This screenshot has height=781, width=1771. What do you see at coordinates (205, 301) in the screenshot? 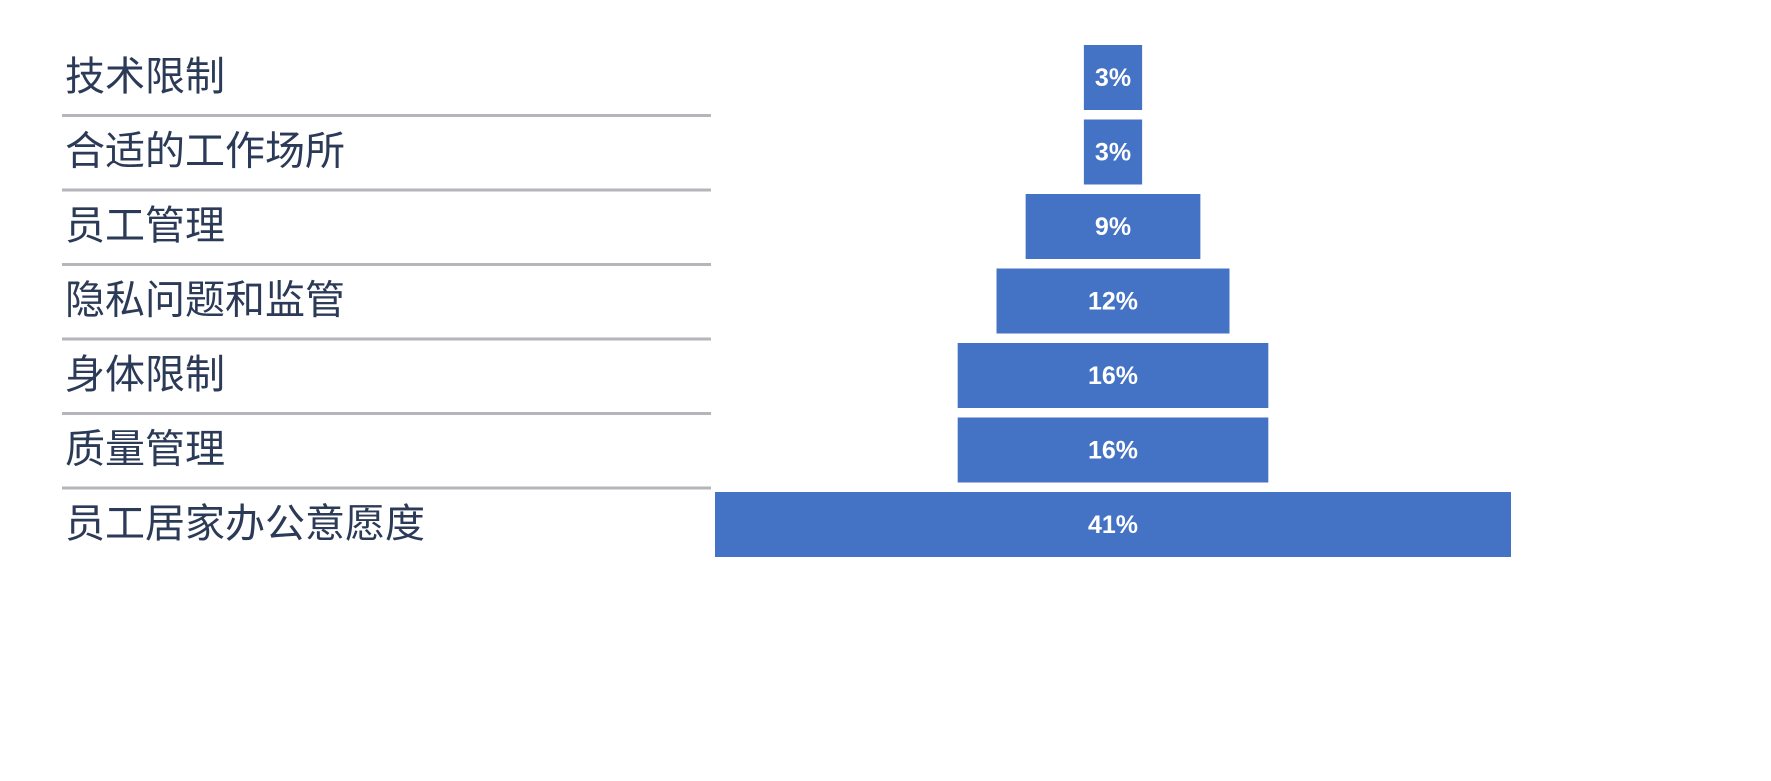
I see `category-label: 隐私问题和监管` at bounding box center [205, 301].